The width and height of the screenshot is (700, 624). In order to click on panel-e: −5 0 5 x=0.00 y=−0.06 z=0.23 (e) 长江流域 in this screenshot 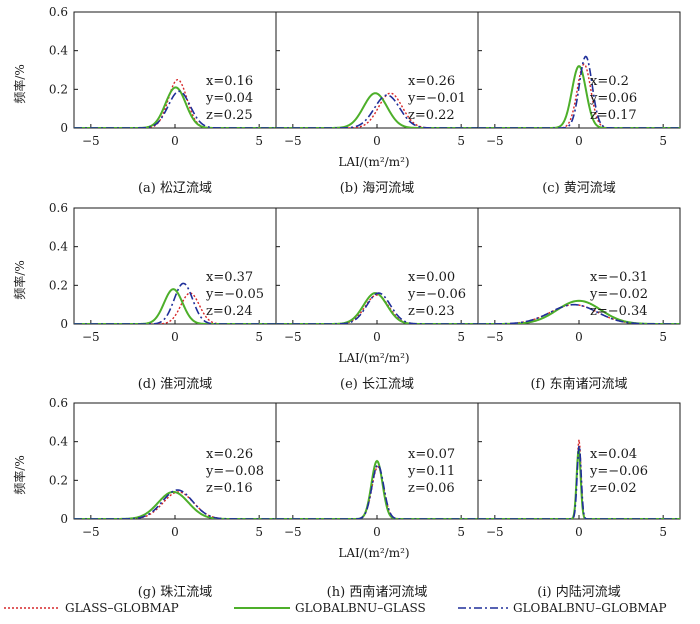, I will do `click(377, 299)`.